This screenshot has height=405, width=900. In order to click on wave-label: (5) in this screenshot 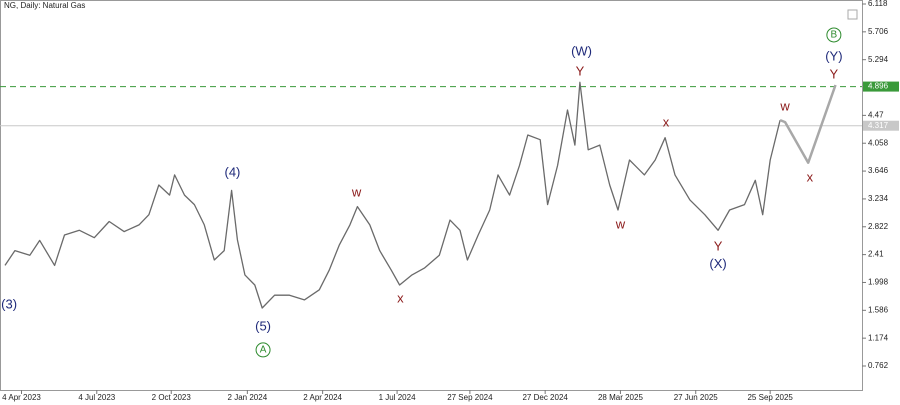, I will do `click(263, 325)`.